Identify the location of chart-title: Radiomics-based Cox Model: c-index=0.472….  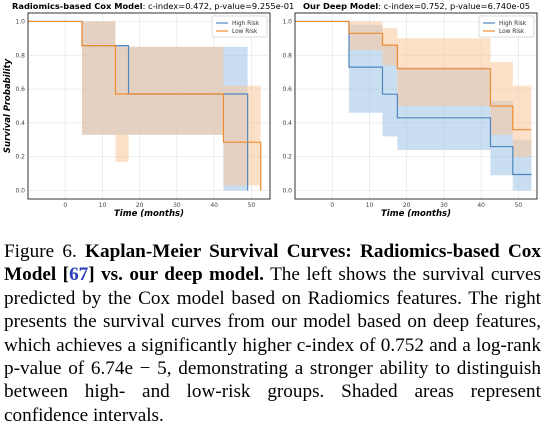
(153, 6).